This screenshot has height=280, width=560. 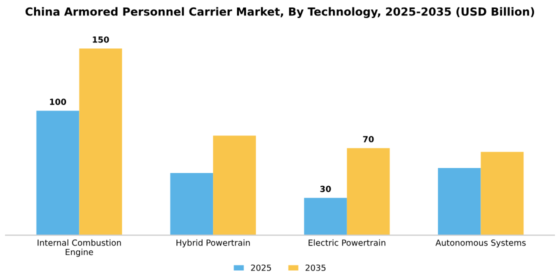 I want to click on x-tick-label: Hybrid Powertrain, so click(x=213, y=243).